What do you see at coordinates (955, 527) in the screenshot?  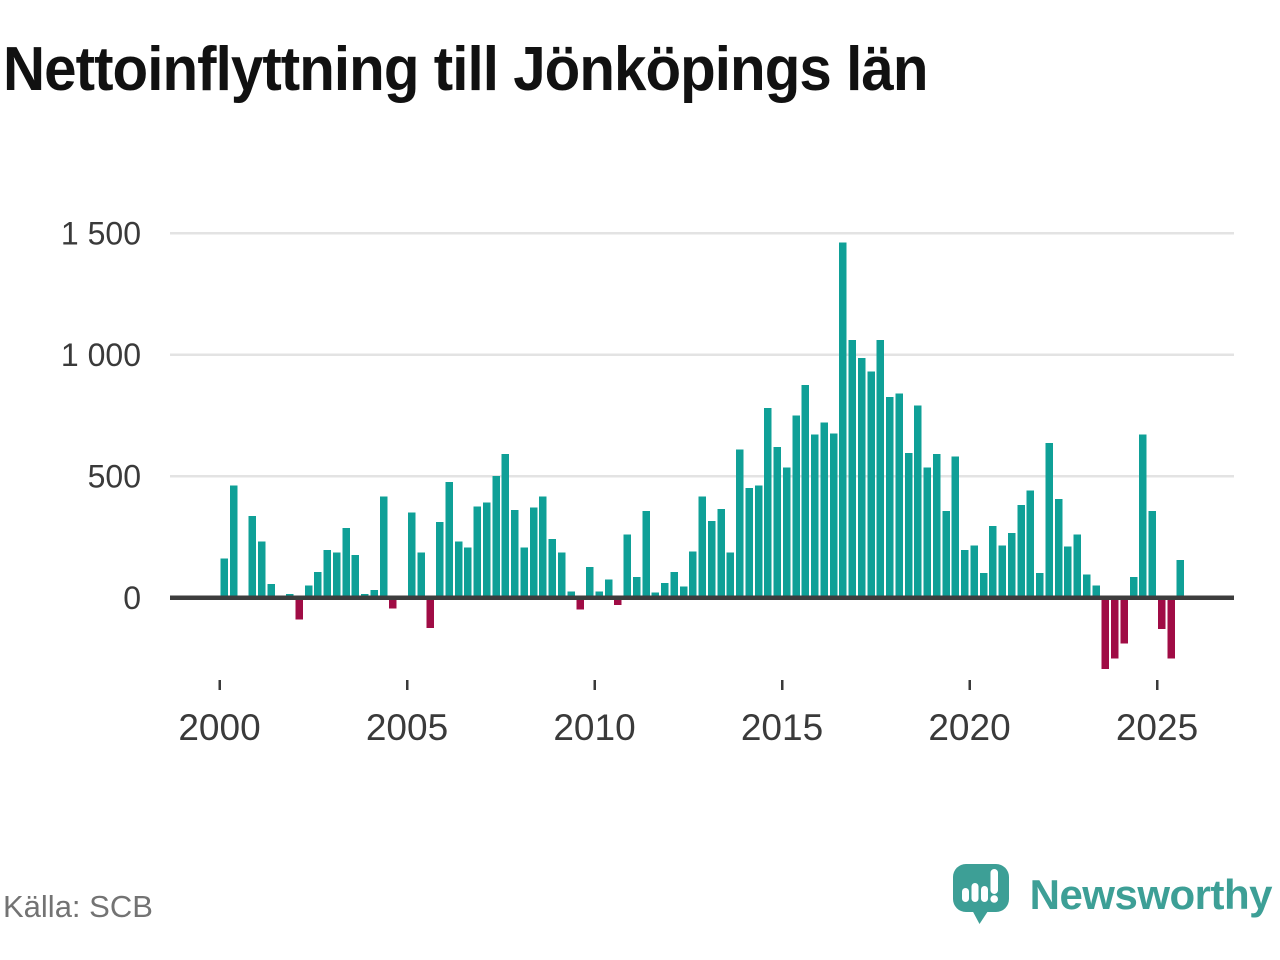 I see `bar-2019Q3` at bounding box center [955, 527].